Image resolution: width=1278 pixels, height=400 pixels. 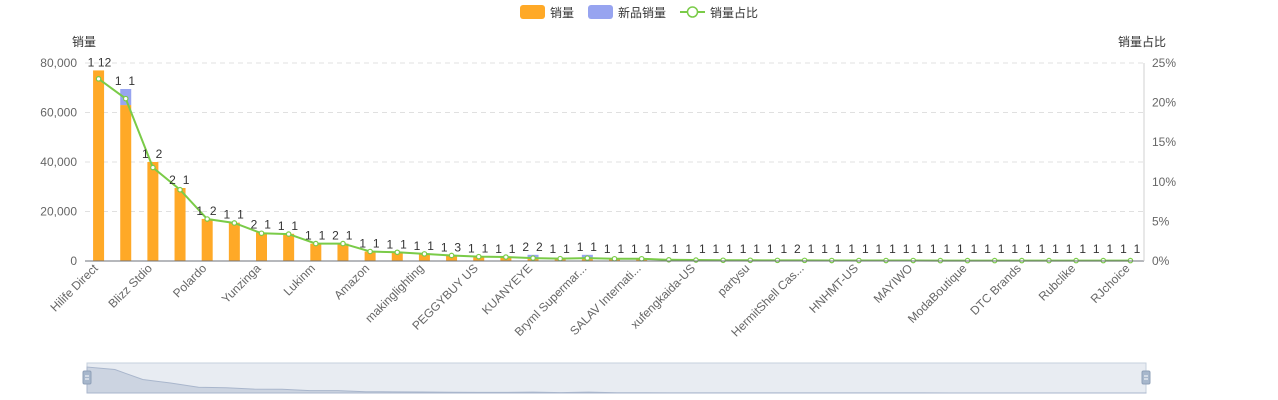 I want to click on legend-item-new-sales: 新品销量, so click(x=626, y=12).